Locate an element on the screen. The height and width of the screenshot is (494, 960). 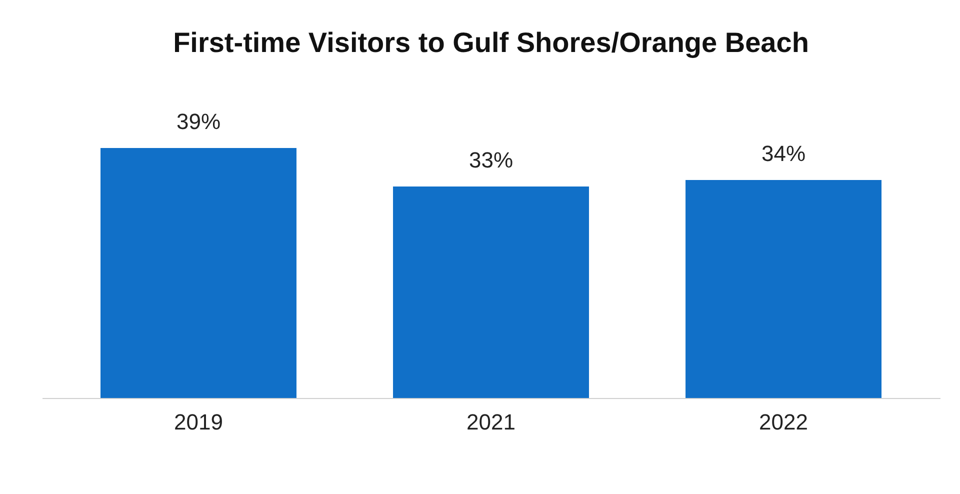
chart-title: First-time Visitors to Gulf Shores/Orange Beach is located at coordinates (491, 42).